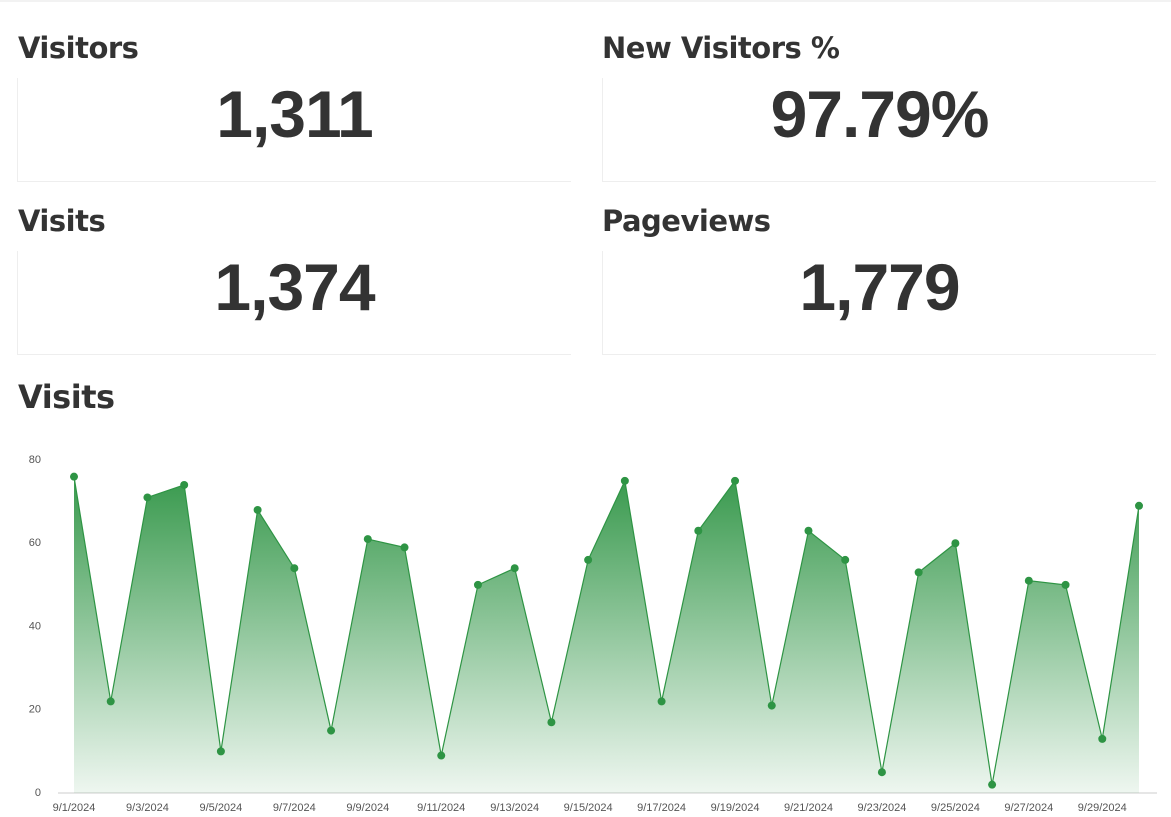 The width and height of the screenshot is (1171, 817). What do you see at coordinates (35, 710) in the screenshot?
I see `y-tick-label: 20` at bounding box center [35, 710].